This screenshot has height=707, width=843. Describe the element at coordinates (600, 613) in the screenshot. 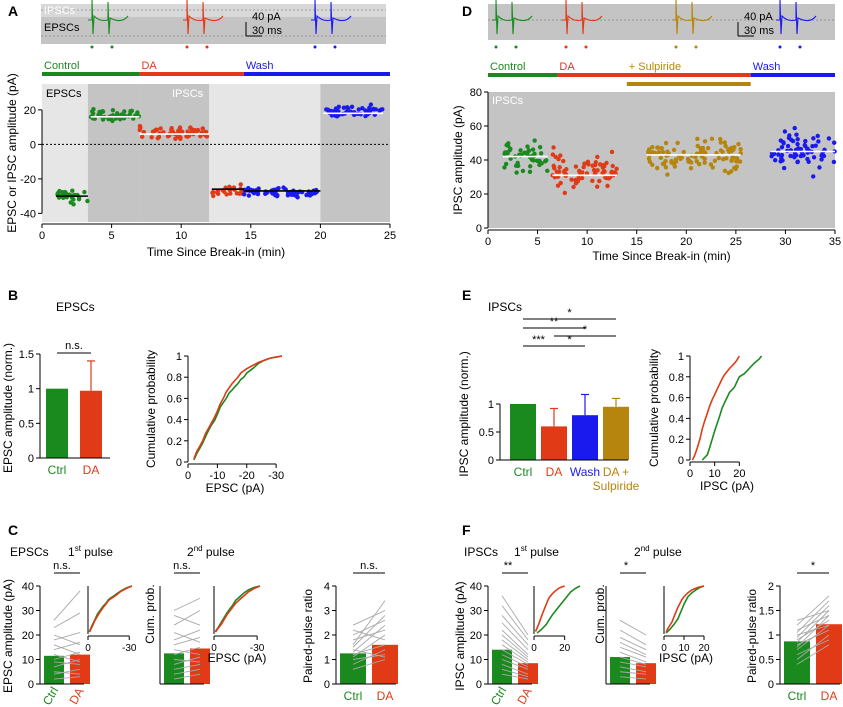

I see `F-cum-ylabel: Cum. prob.` at that location.